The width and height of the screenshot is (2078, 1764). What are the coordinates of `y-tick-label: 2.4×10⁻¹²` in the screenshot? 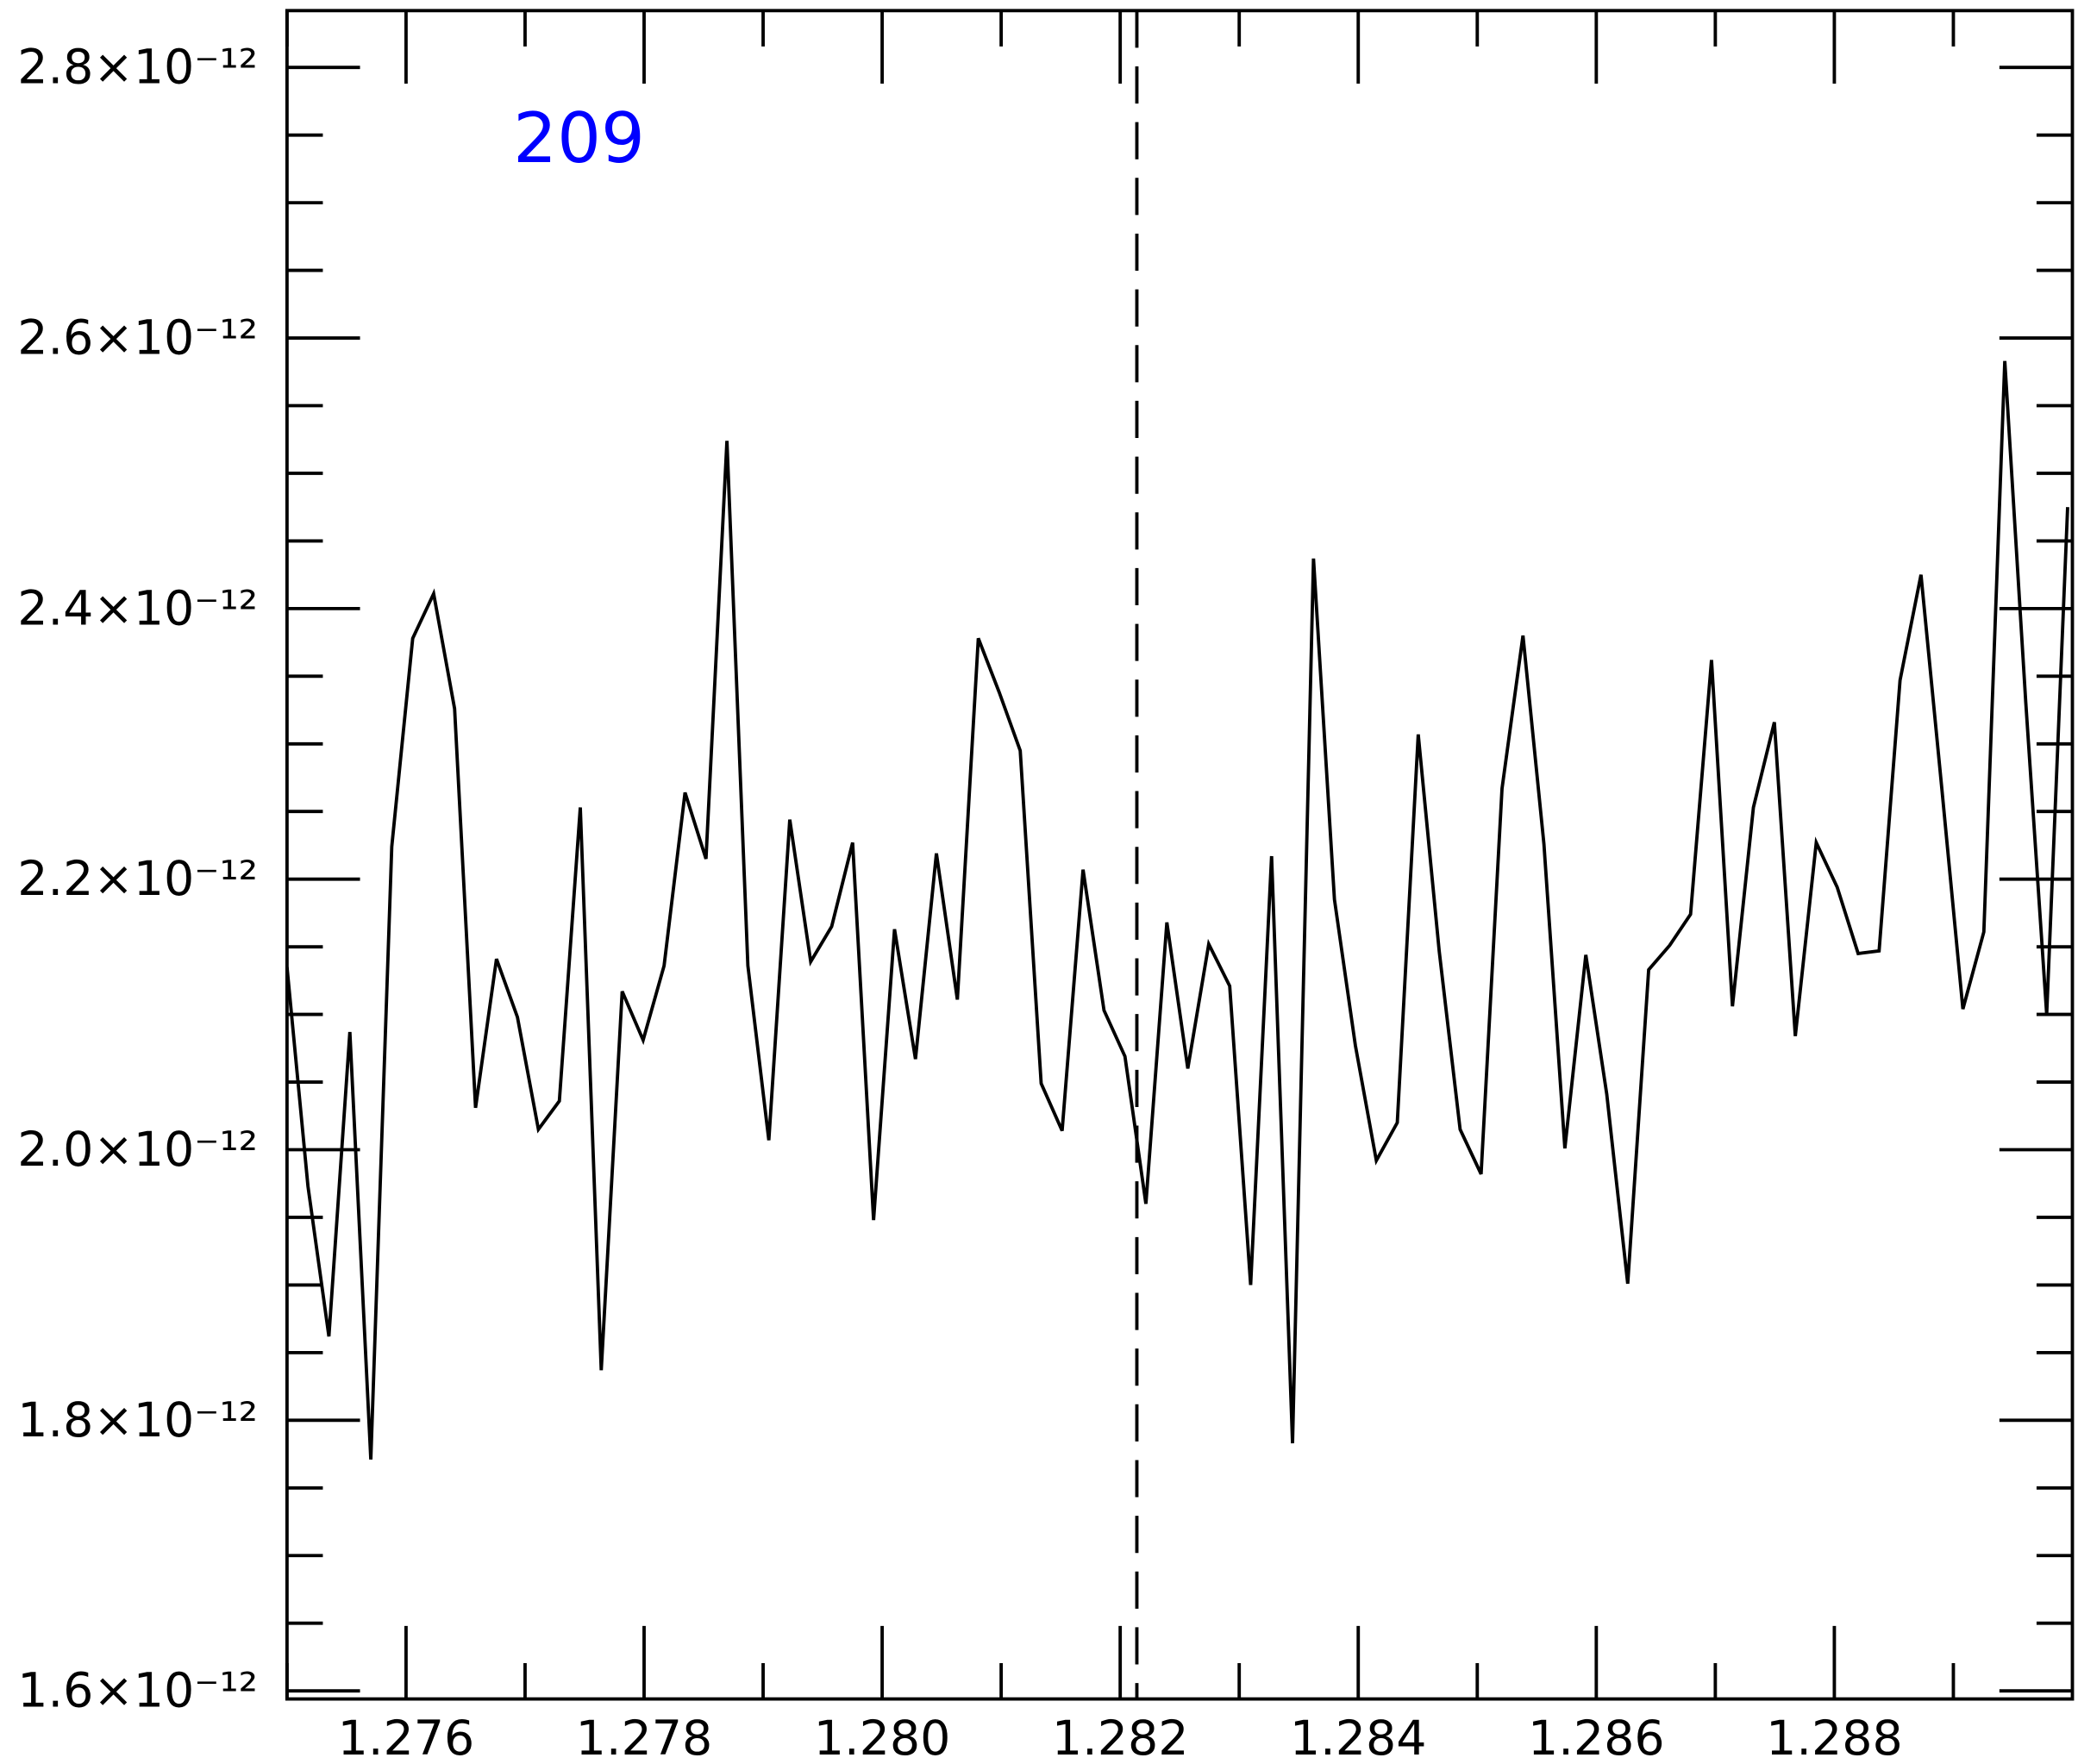 It's located at (138, 608).